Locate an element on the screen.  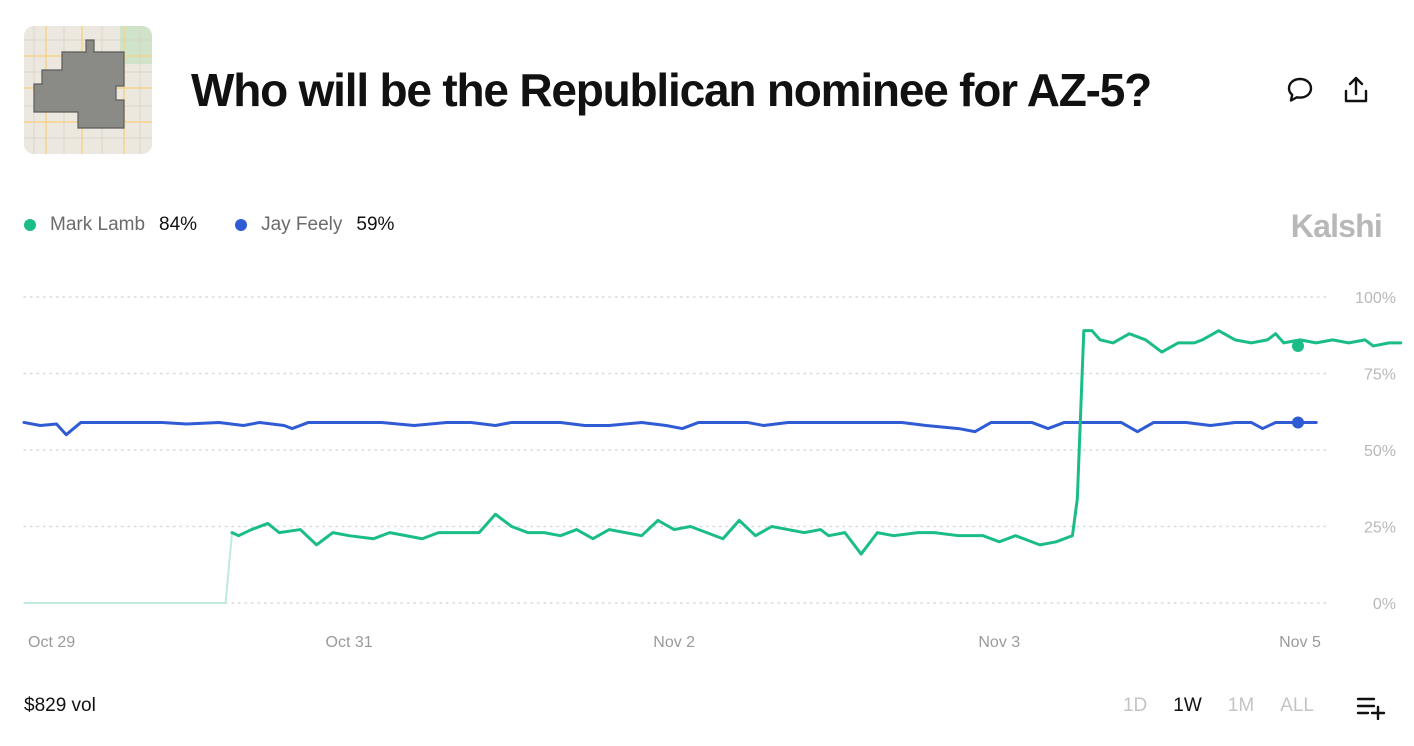
comment-icon is located at coordinates (1300, 89).